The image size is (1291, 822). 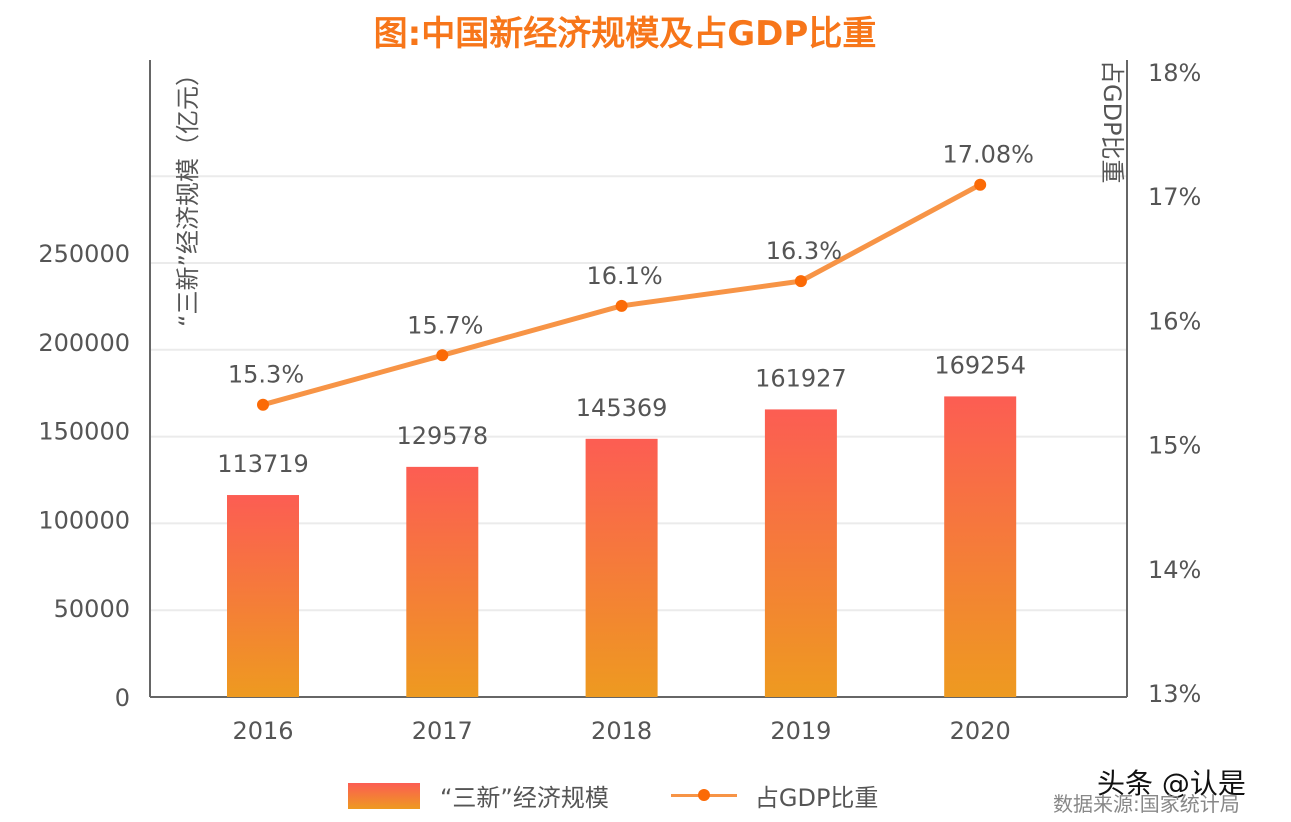 What do you see at coordinates (84, 432) in the screenshot?
I see `left-tick-label: 150000` at bounding box center [84, 432].